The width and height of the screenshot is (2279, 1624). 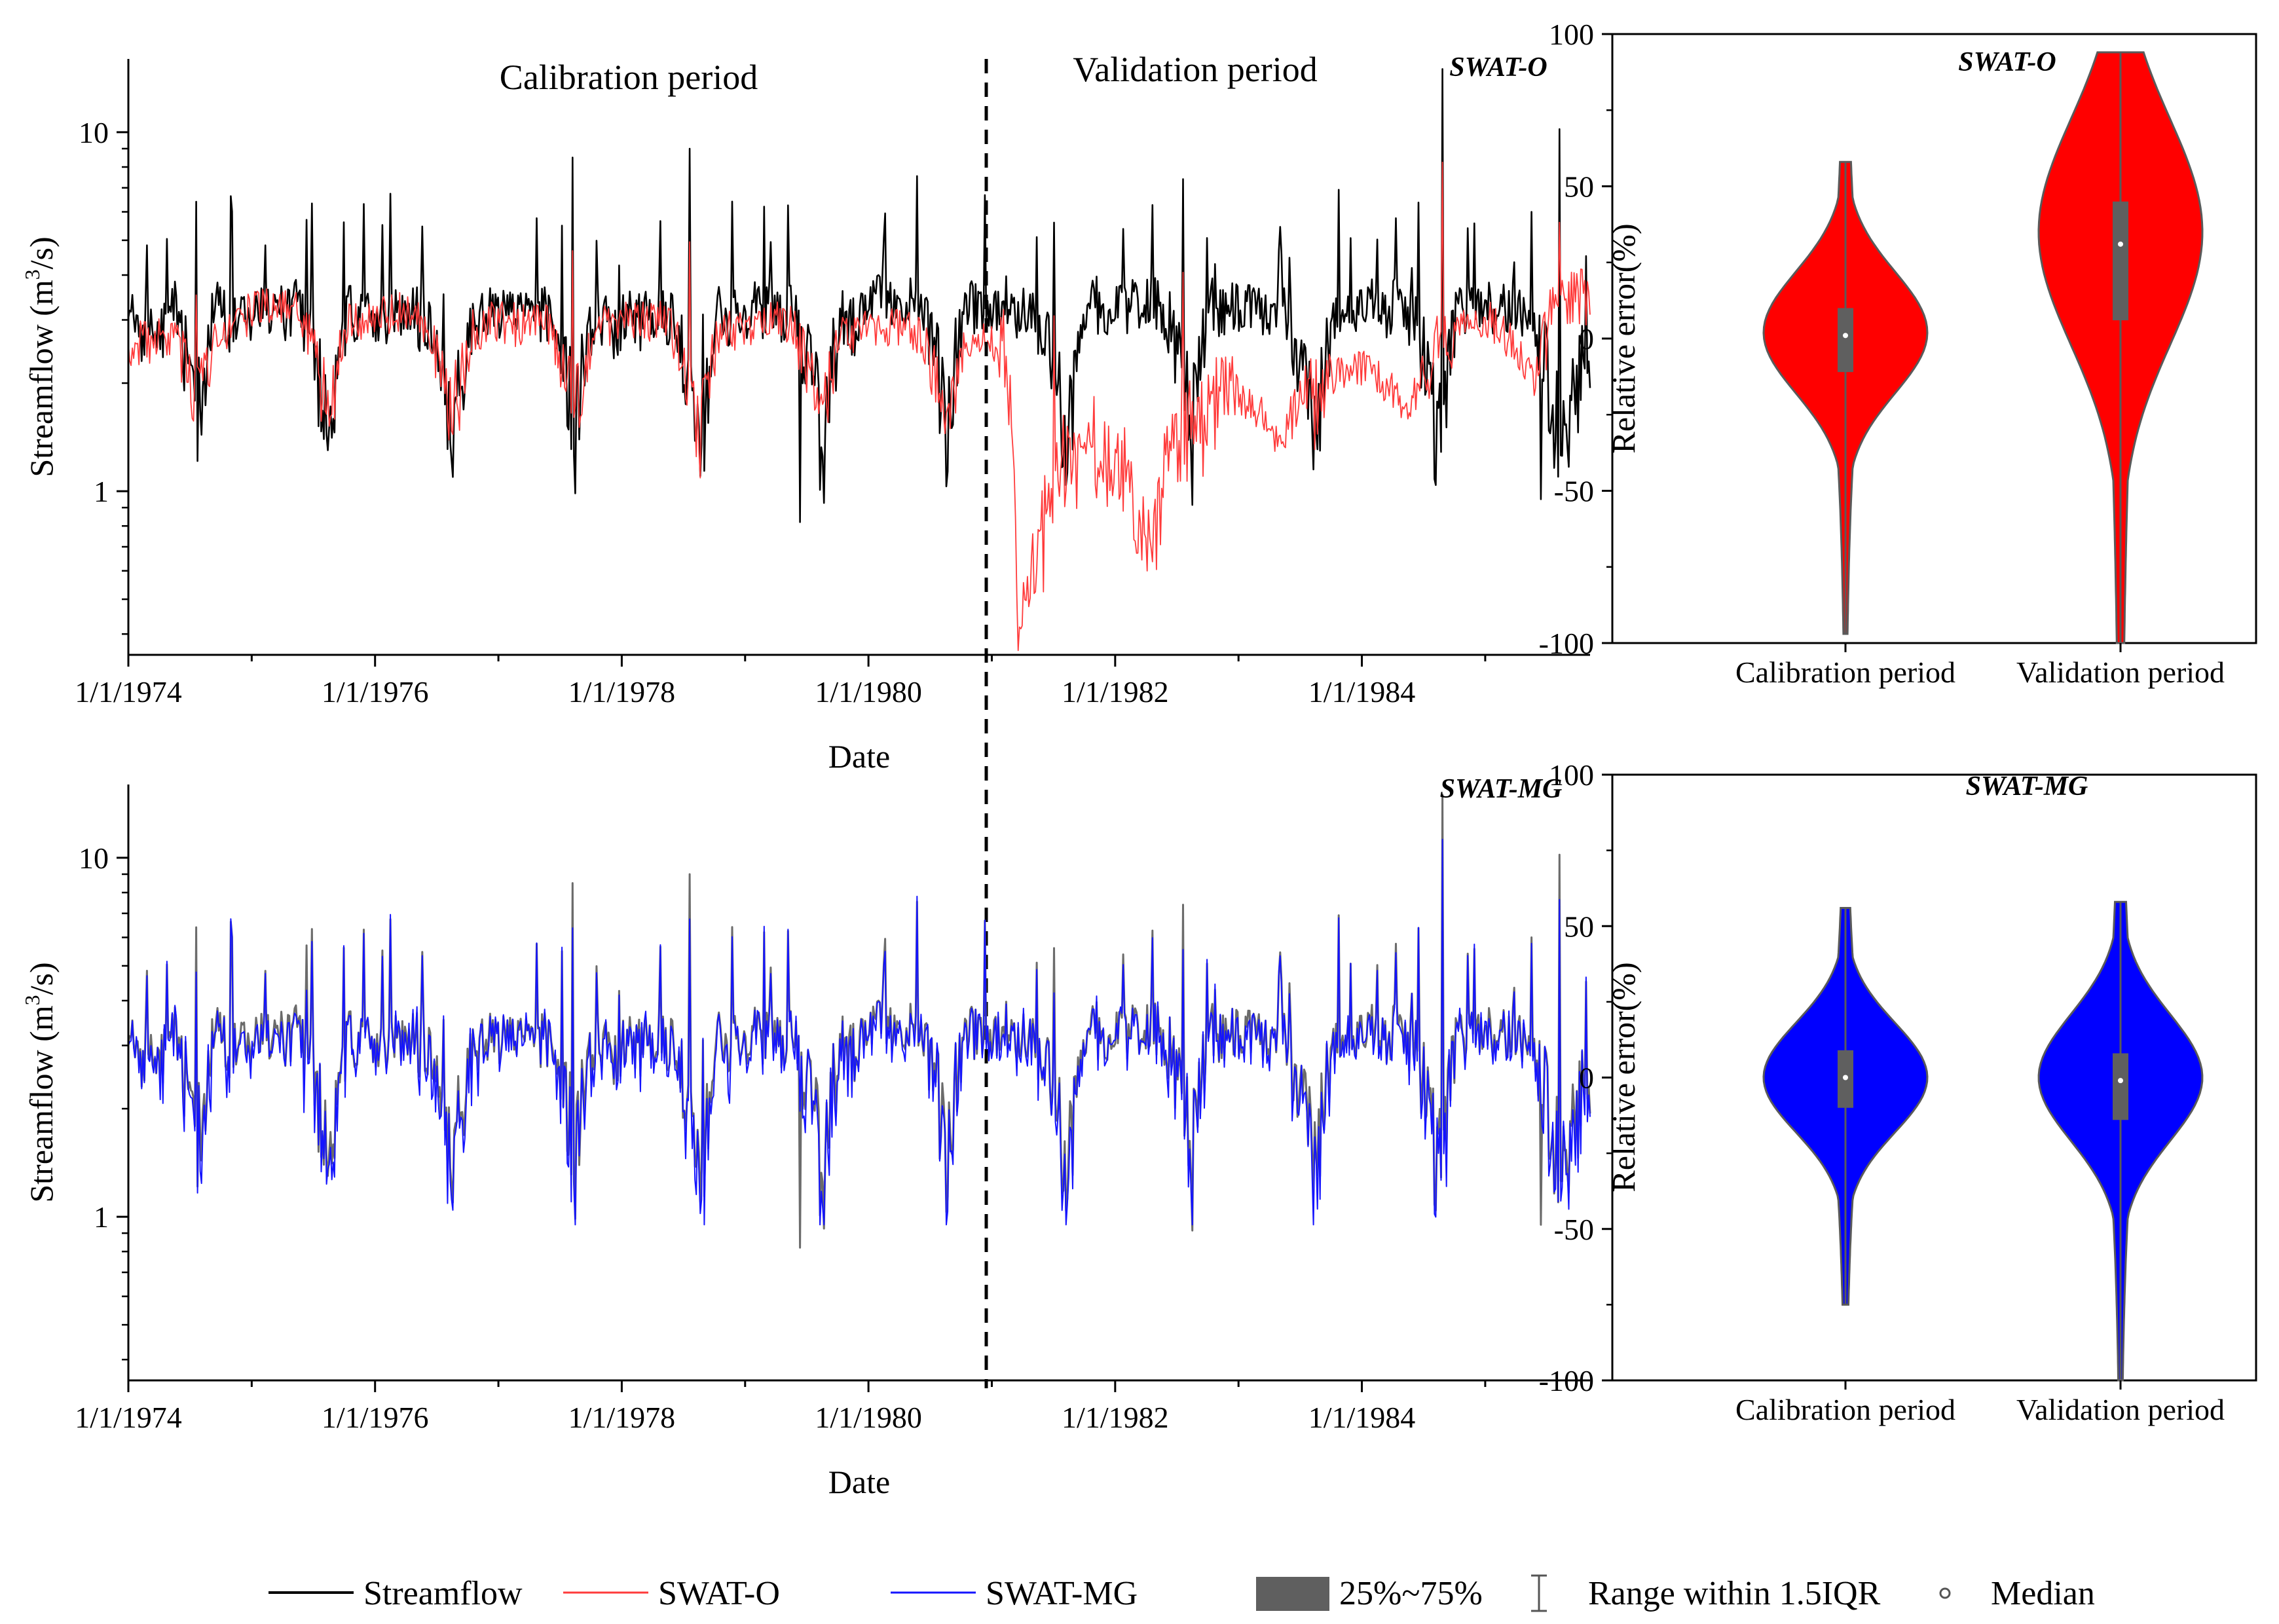 I want to click on legend-streamflow-label: Streamflow, so click(x=443, y=1593).